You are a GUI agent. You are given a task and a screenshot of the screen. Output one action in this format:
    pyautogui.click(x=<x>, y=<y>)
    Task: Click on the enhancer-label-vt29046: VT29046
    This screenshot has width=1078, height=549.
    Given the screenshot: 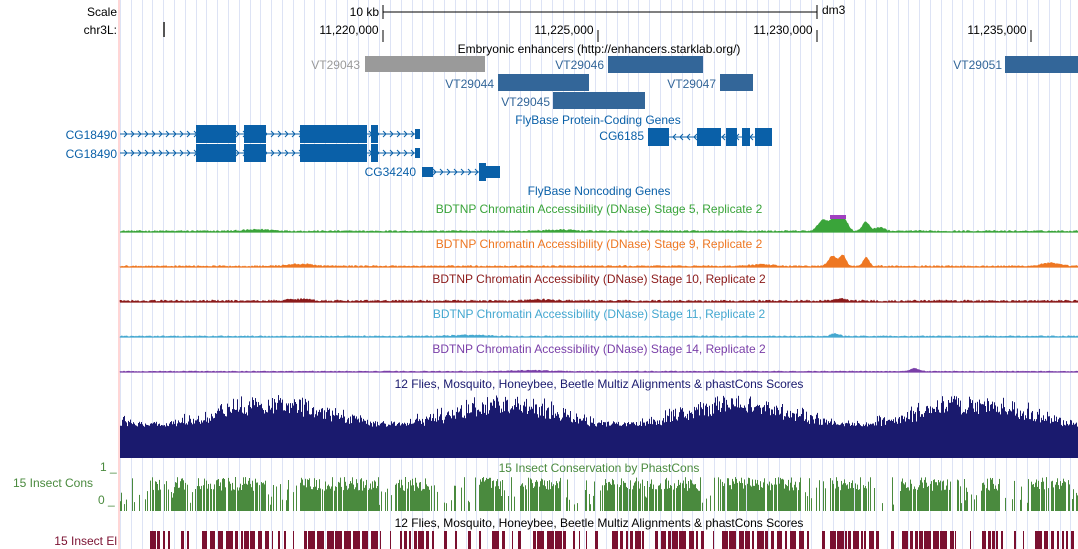 What is the action you would take?
    pyautogui.click(x=579, y=65)
    